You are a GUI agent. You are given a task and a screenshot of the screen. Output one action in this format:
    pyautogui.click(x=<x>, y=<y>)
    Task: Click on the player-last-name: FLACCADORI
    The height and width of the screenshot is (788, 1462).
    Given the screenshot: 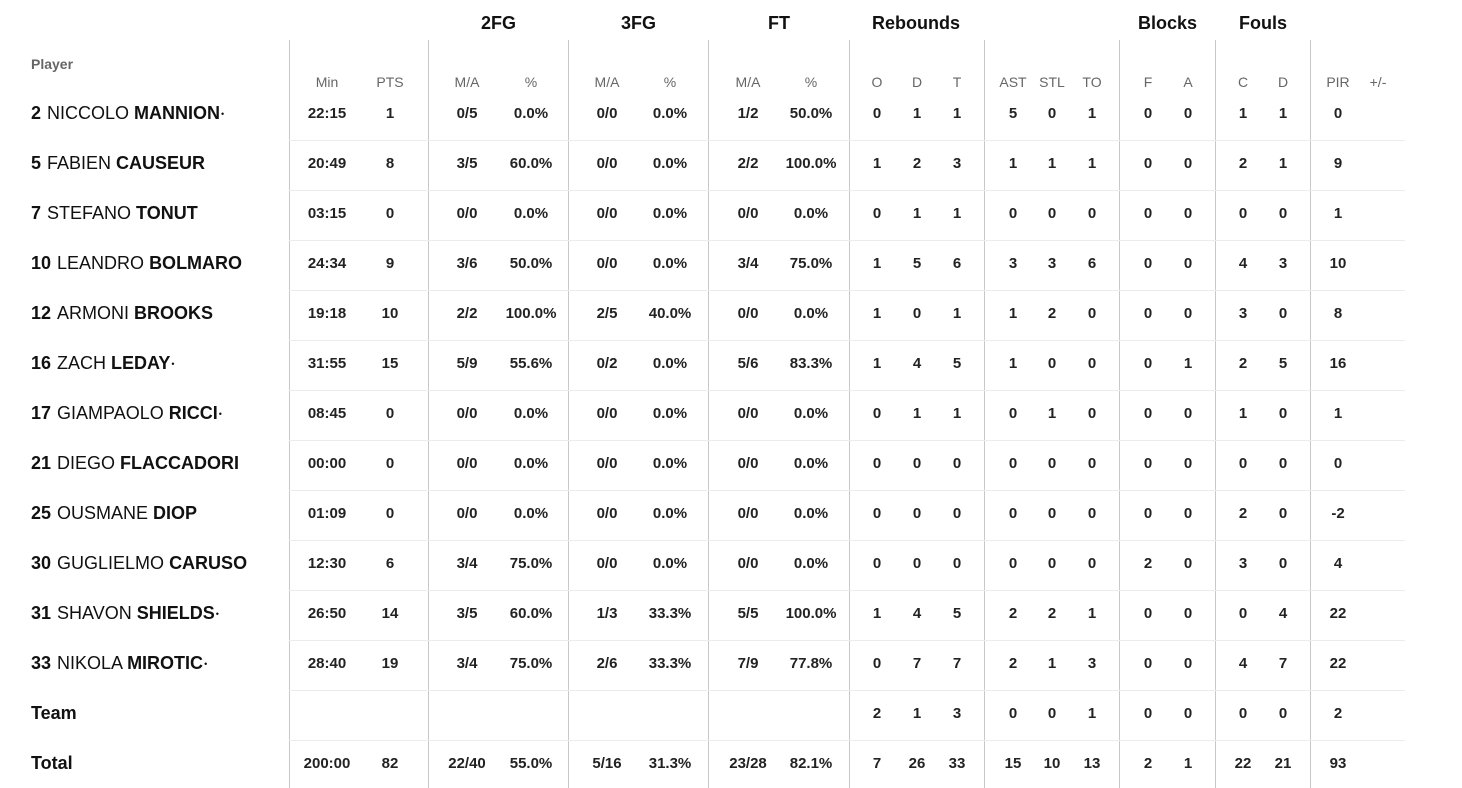 What is the action you would take?
    pyautogui.click(x=180, y=463)
    